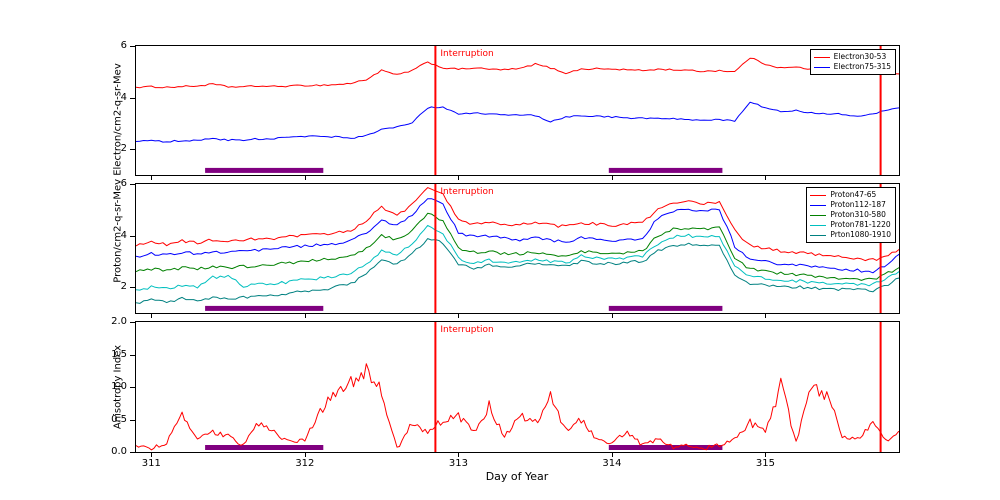 The width and height of the screenshot is (1000, 500). What do you see at coordinates (517, 476) in the screenshot?
I see `x-axis-label: Day of Year` at bounding box center [517, 476].